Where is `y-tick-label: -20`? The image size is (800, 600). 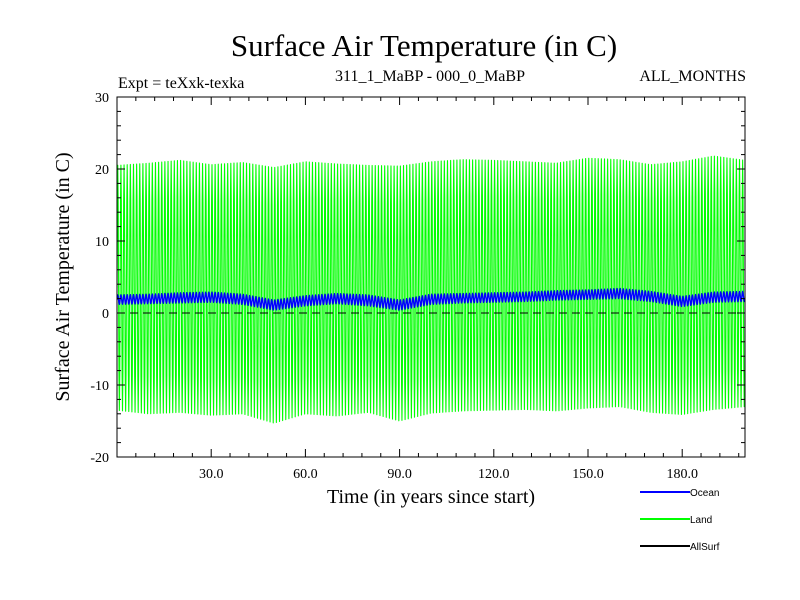
y-tick-label: -20 is located at coordinates (99, 458).